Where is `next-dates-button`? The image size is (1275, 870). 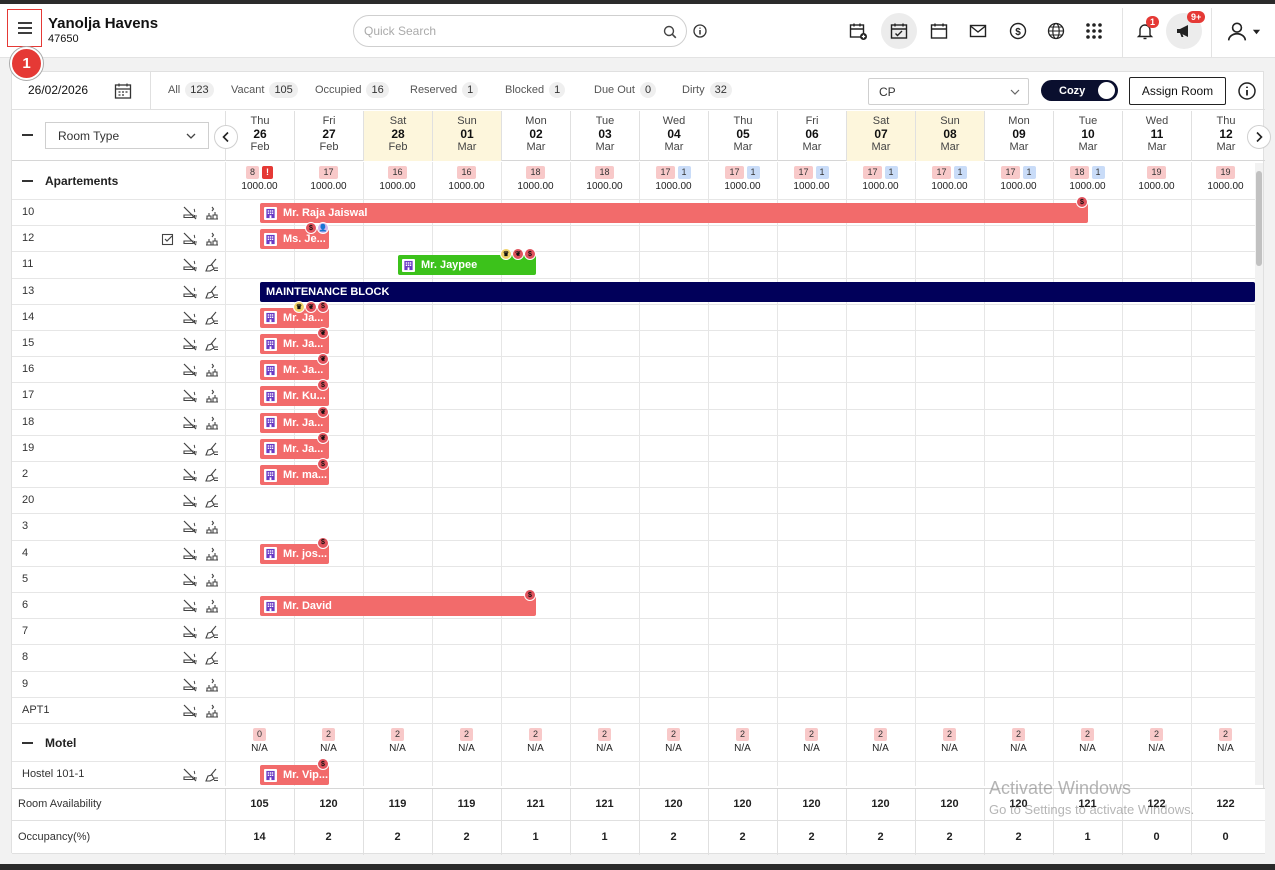
next-dates-button is located at coordinates (1259, 137).